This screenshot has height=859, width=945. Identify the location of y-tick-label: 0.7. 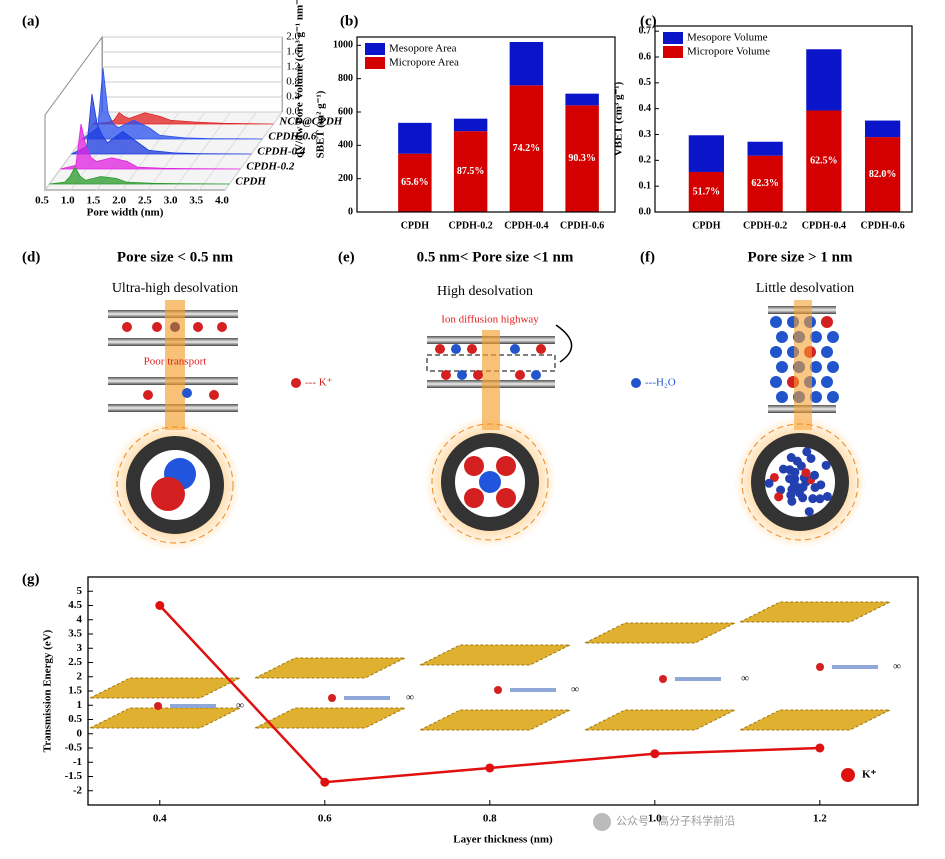
(645, 30).